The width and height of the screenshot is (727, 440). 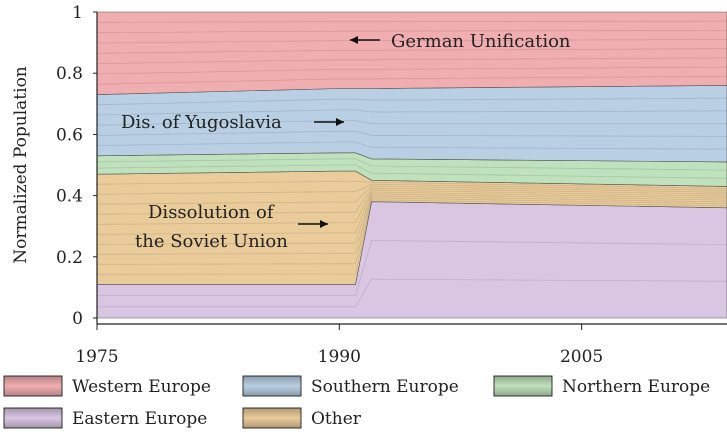 What do you see at coordinates (139, 419) in the screenshot?
I see `legend-label: Eastern Europe` at bounding box center [139, 419].